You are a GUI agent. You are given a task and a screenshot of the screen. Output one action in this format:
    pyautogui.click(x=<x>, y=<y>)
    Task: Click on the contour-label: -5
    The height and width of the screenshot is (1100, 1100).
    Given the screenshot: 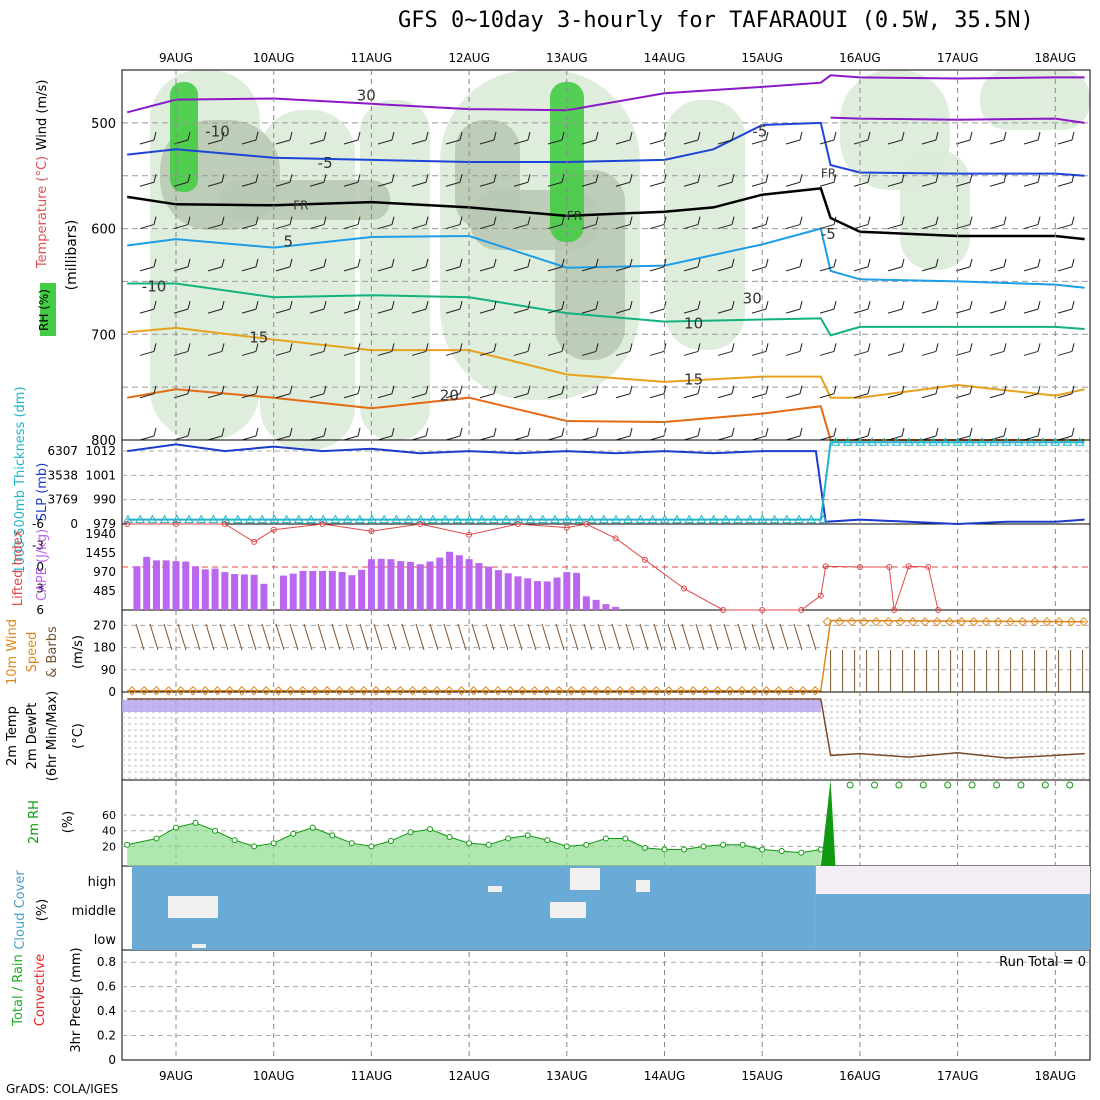 What is the action you would take?
    pyautogui.click(x=759, y=131)
    